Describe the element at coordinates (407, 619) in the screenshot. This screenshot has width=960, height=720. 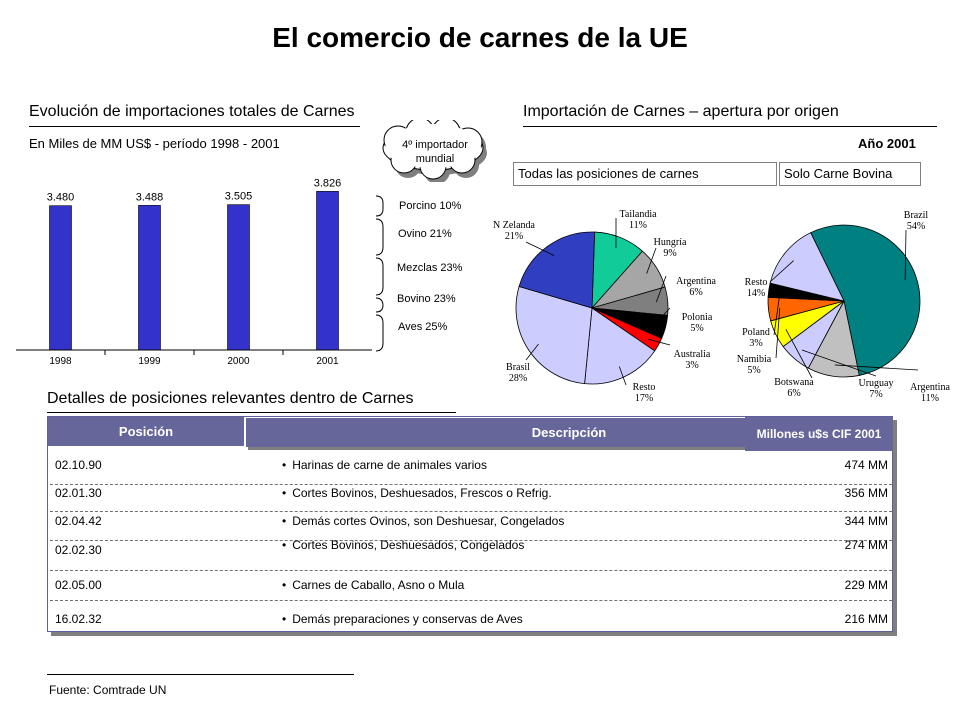
I see `description-text: Demás preparaciones y conservas de Aves` at that location.